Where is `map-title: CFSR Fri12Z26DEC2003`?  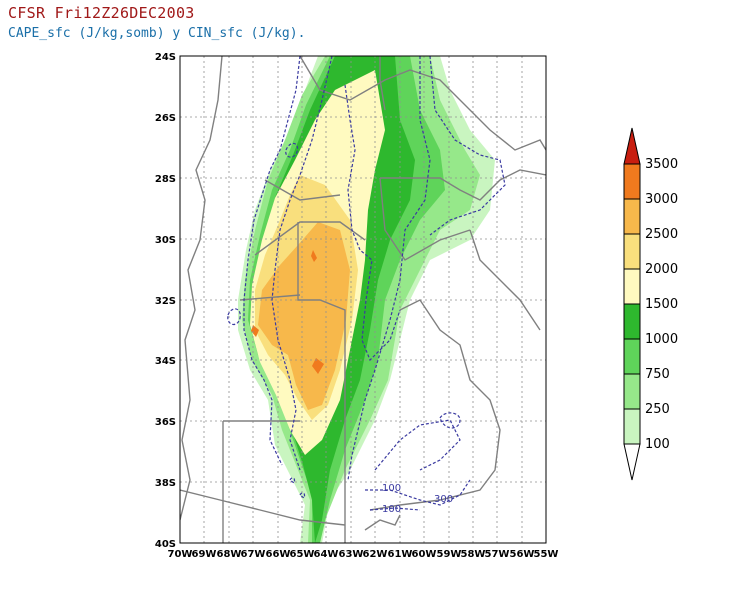 map-title: CFSR Fri12Z26DEC2003 is located at coordinates (101, 13).